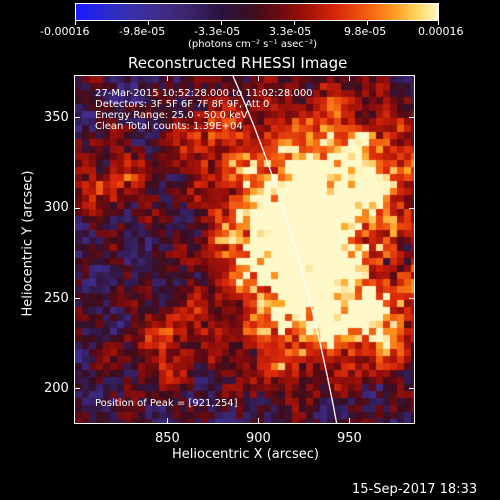 Image resolution: width=500 pixels, height=500 pixels. Describe the element at coordinates (204, 93) in the screenshot. I see `time-range: 27-Mar-2015 10:52:28.000 to 11:02:28.000` at that location.